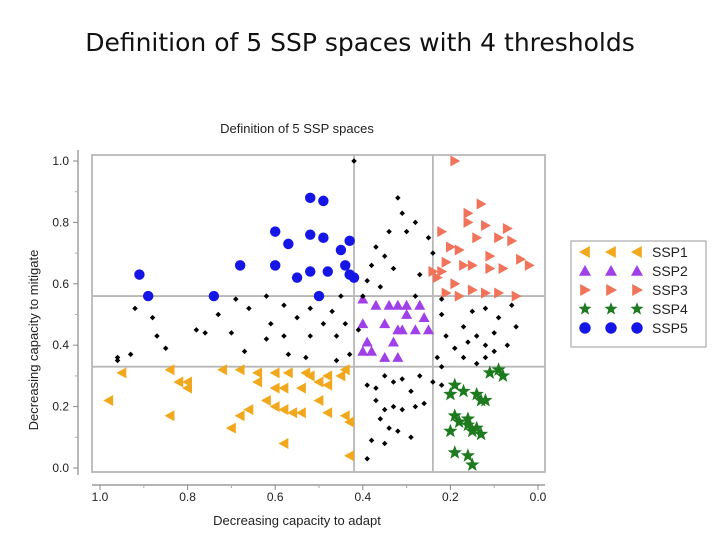  Describe the element at coordinates (670, 252) in the screenshot. I see `legend-label-ssp1: SSP1` at that location.